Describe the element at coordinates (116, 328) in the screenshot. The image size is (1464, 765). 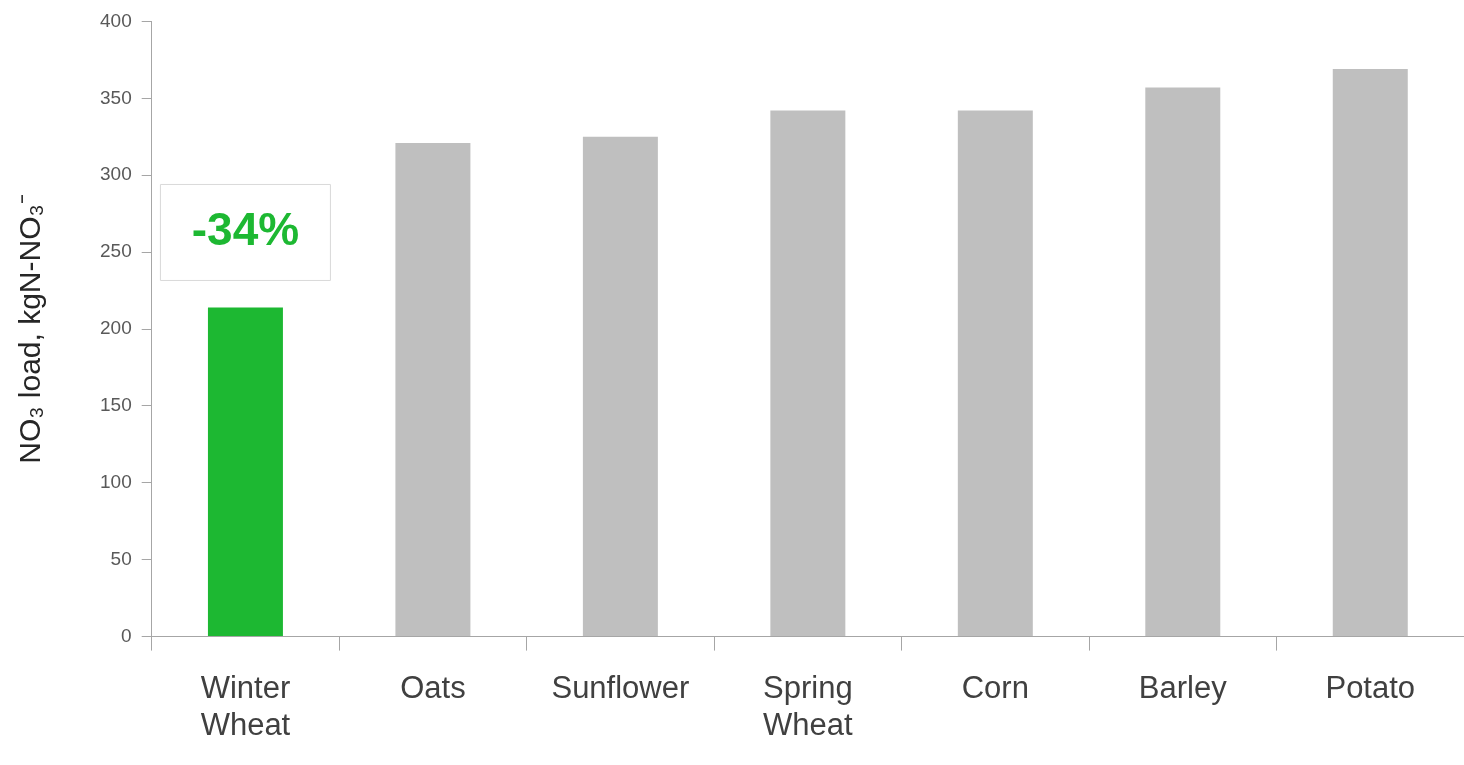
I see `y-tick-label: 200` at that location.